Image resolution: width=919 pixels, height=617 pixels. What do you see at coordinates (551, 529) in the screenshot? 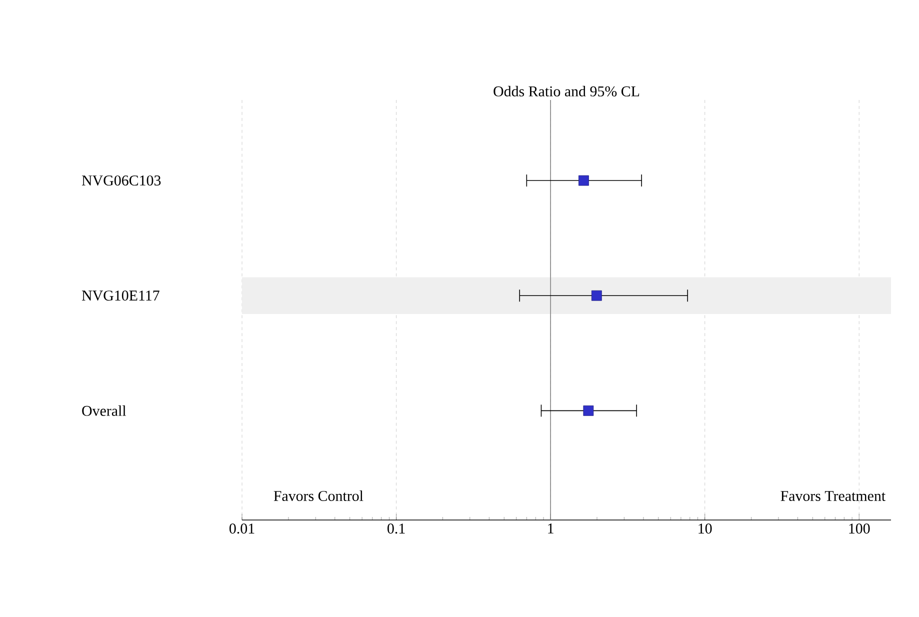
I see `x-tick-label: 1` at bounding box center [551, 529].